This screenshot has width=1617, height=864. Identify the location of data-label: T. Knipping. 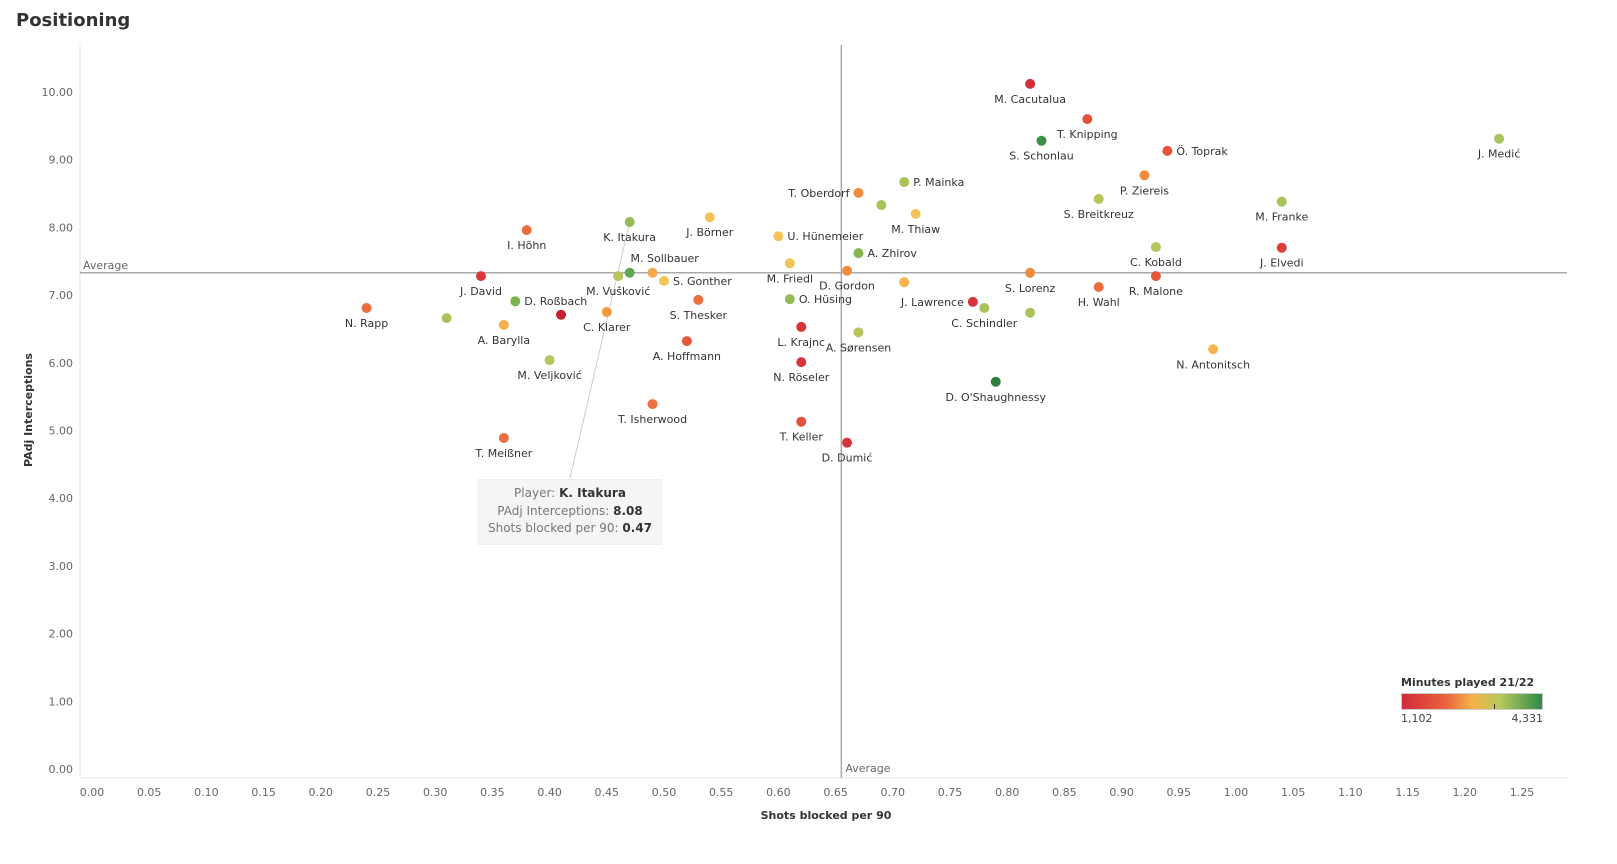
(1087, 134).